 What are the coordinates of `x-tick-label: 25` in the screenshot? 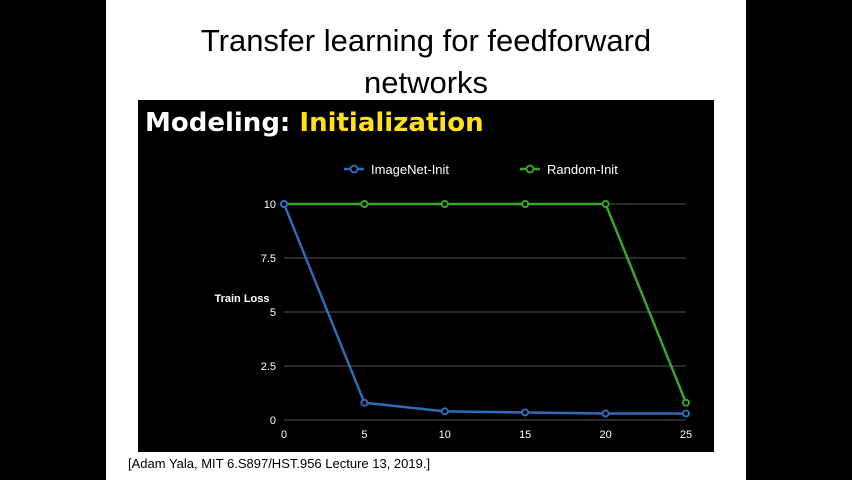 It's located at (686, 435).